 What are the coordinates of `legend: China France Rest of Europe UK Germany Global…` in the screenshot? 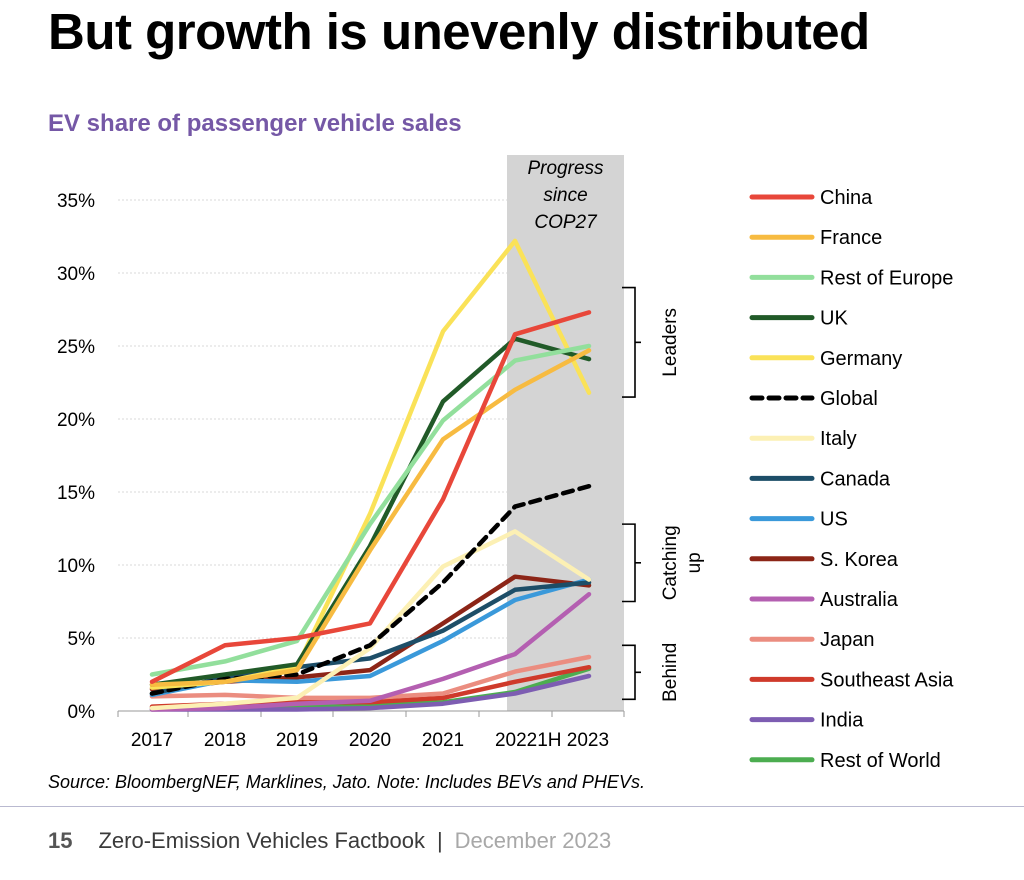 It's located at (851, 479).